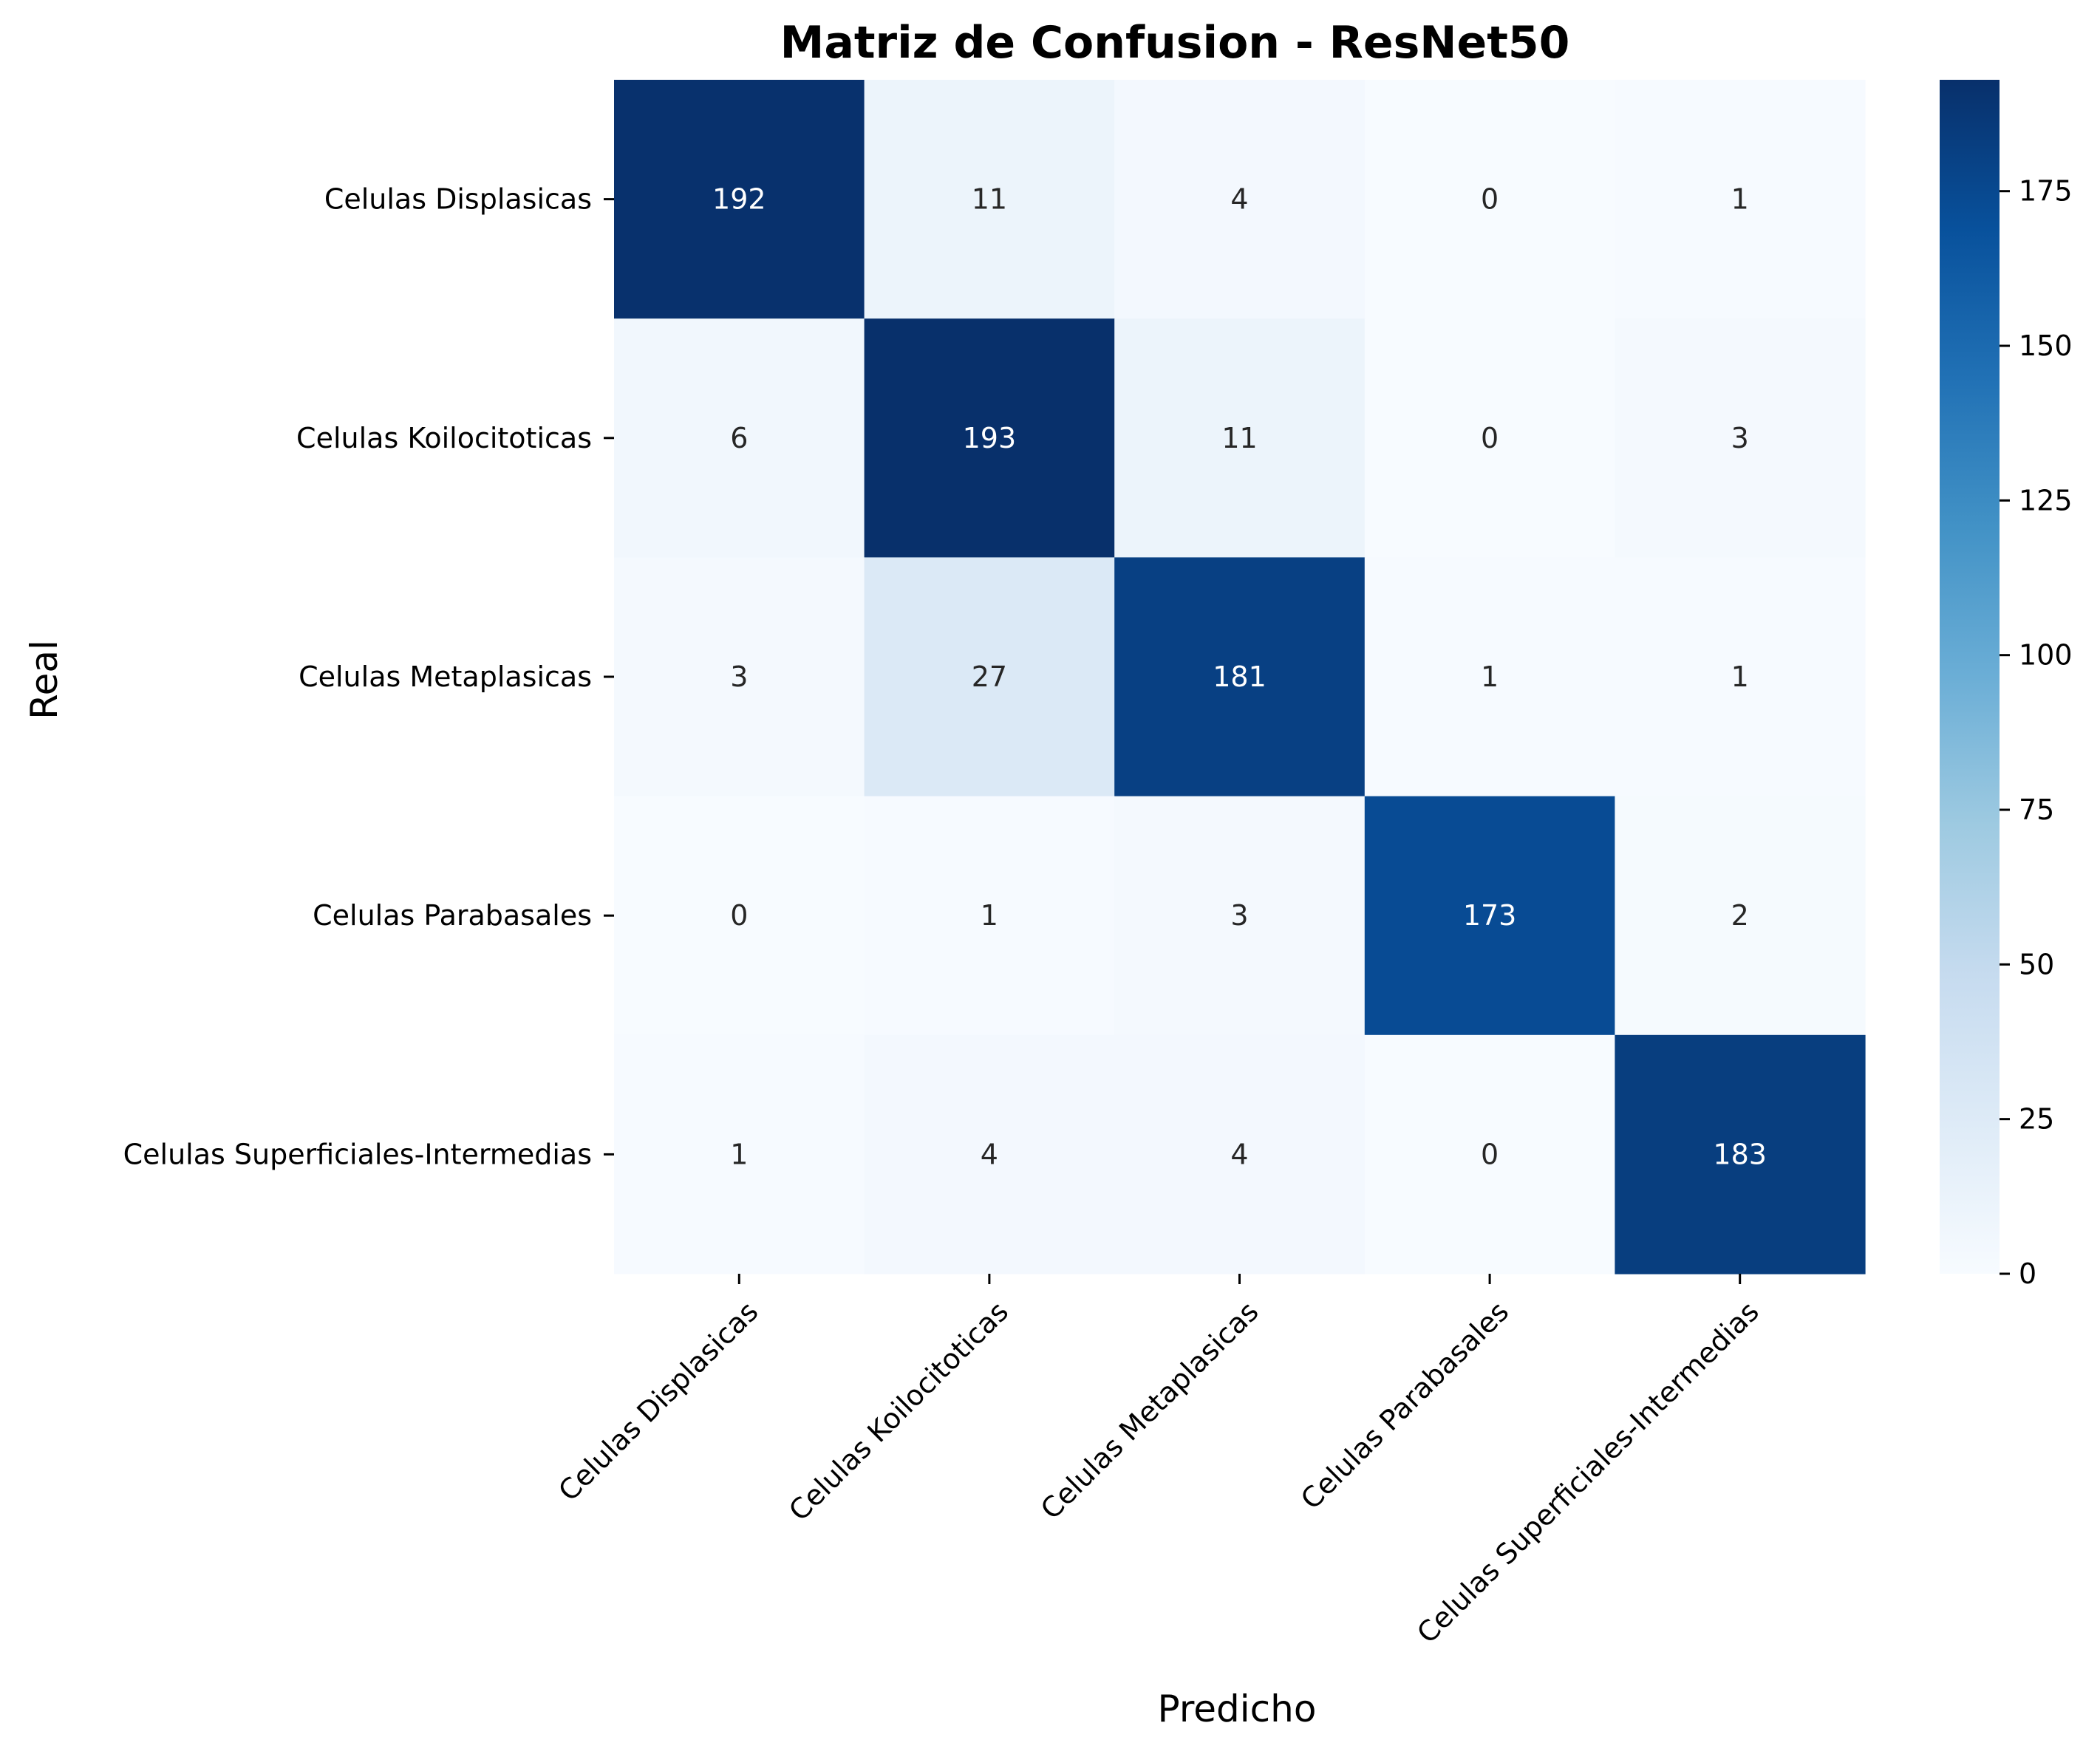  I want to click on chart-title: Matriz de Confusion - ResNet50, so click(1175, 43).